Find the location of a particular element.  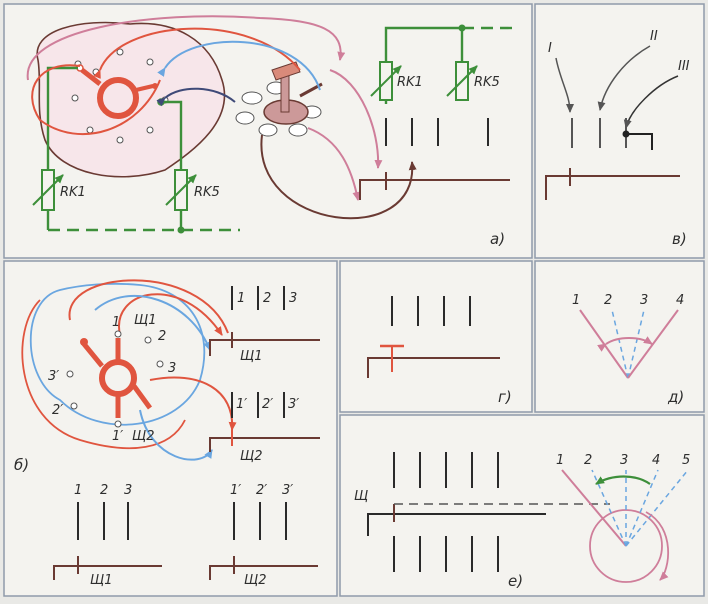

panel-e-top-bars is located at coordinates (446, 470).